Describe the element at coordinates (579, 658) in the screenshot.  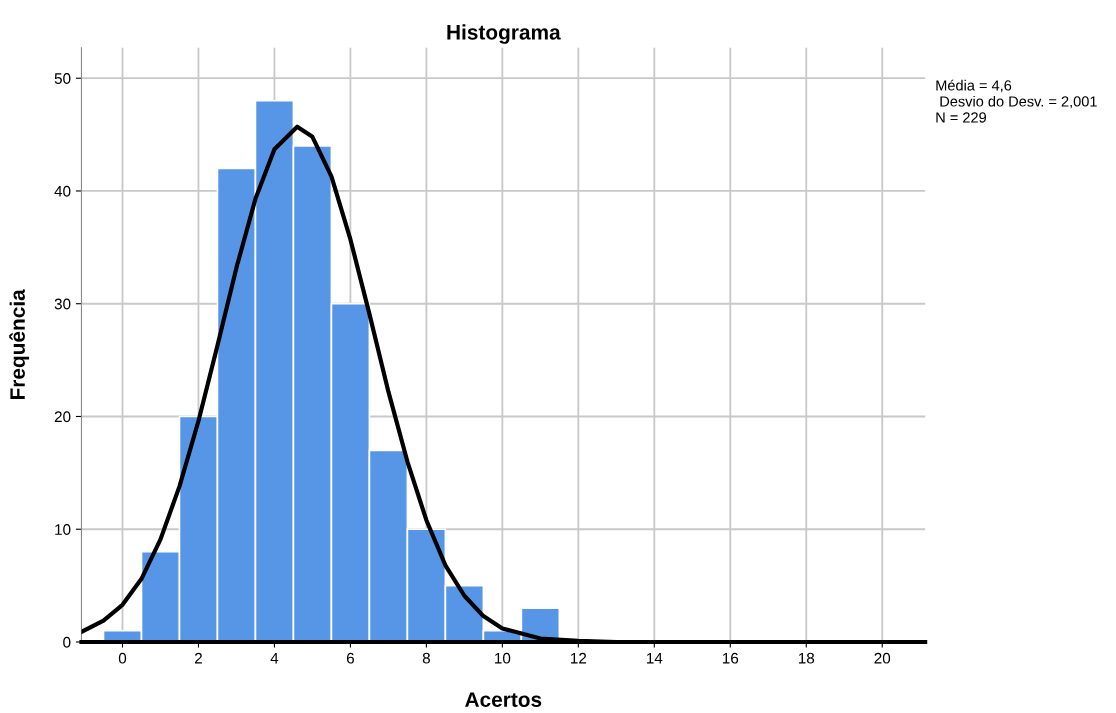
I see `x-tick-label: 12` at that location.